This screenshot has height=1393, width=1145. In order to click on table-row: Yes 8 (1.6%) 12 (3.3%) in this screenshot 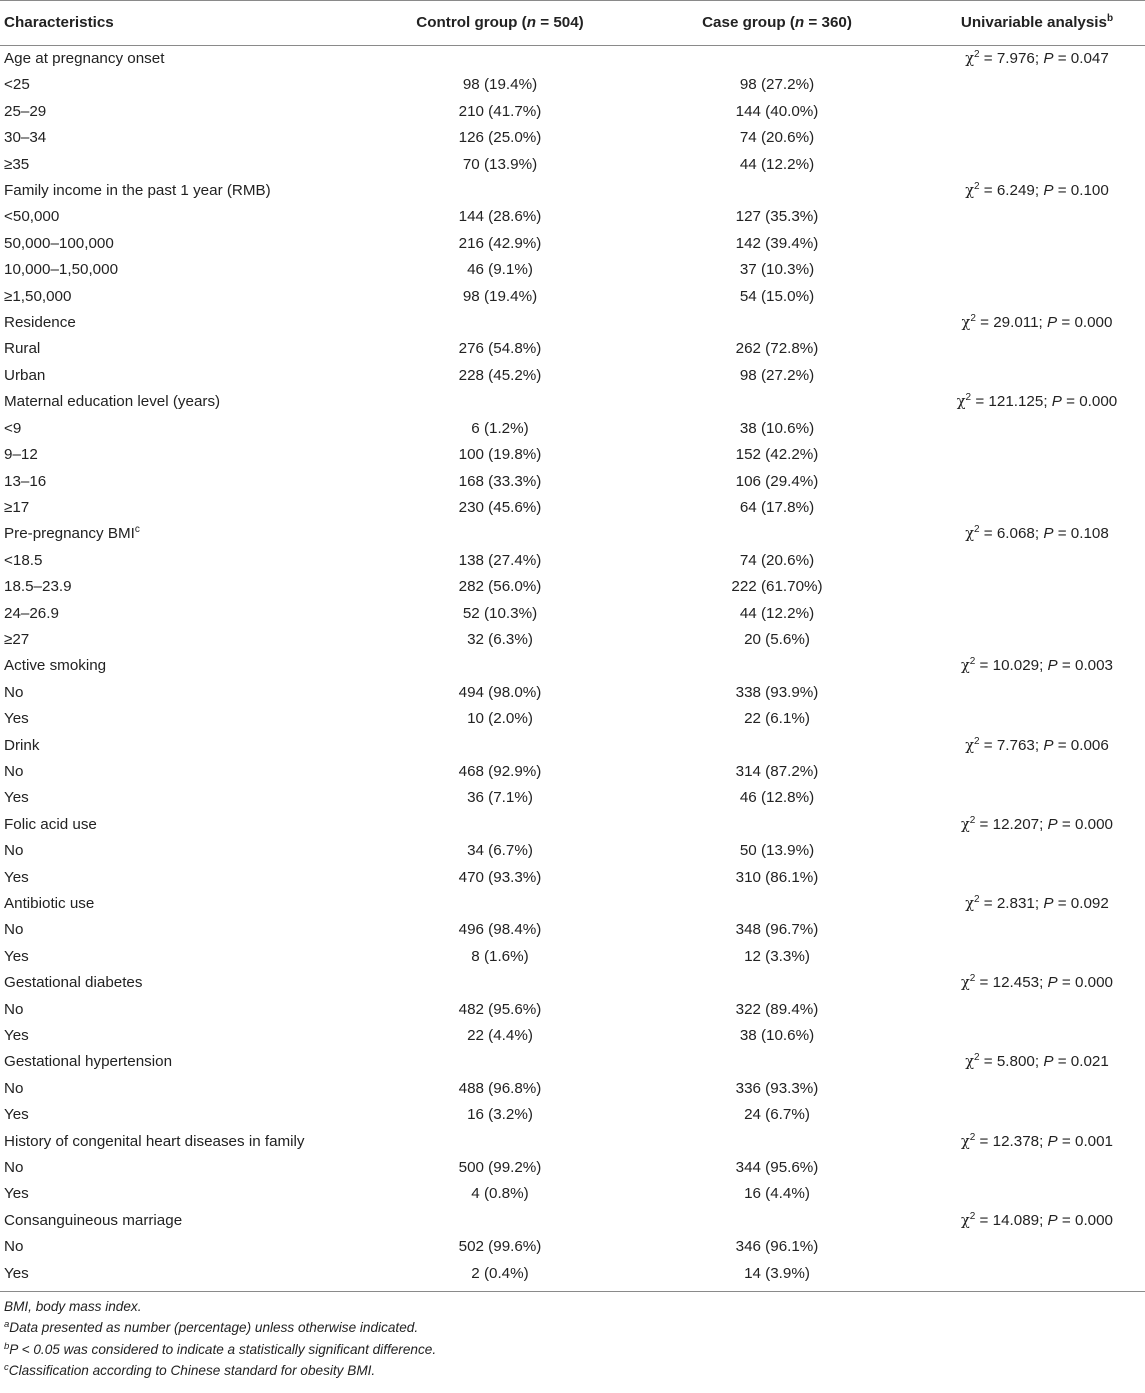, I will do `click(572, 957)`.